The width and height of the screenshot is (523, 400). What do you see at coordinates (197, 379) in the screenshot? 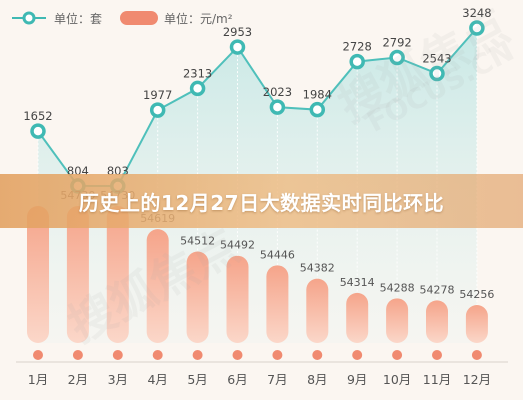
I see `x-tick-label: 5月` at bounding box center [197, 379].